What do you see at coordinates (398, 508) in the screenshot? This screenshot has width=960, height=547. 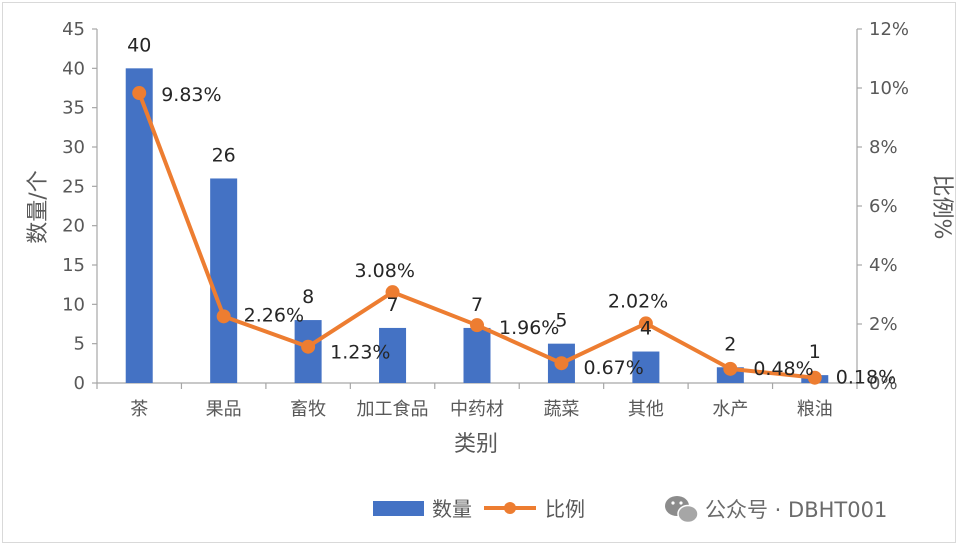 I see `legend-bar-swatch` at bounding box center [398, 508].